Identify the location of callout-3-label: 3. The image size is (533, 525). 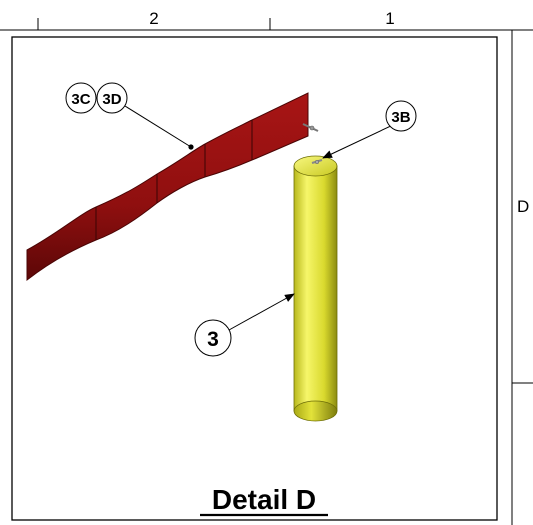
(213, 339).